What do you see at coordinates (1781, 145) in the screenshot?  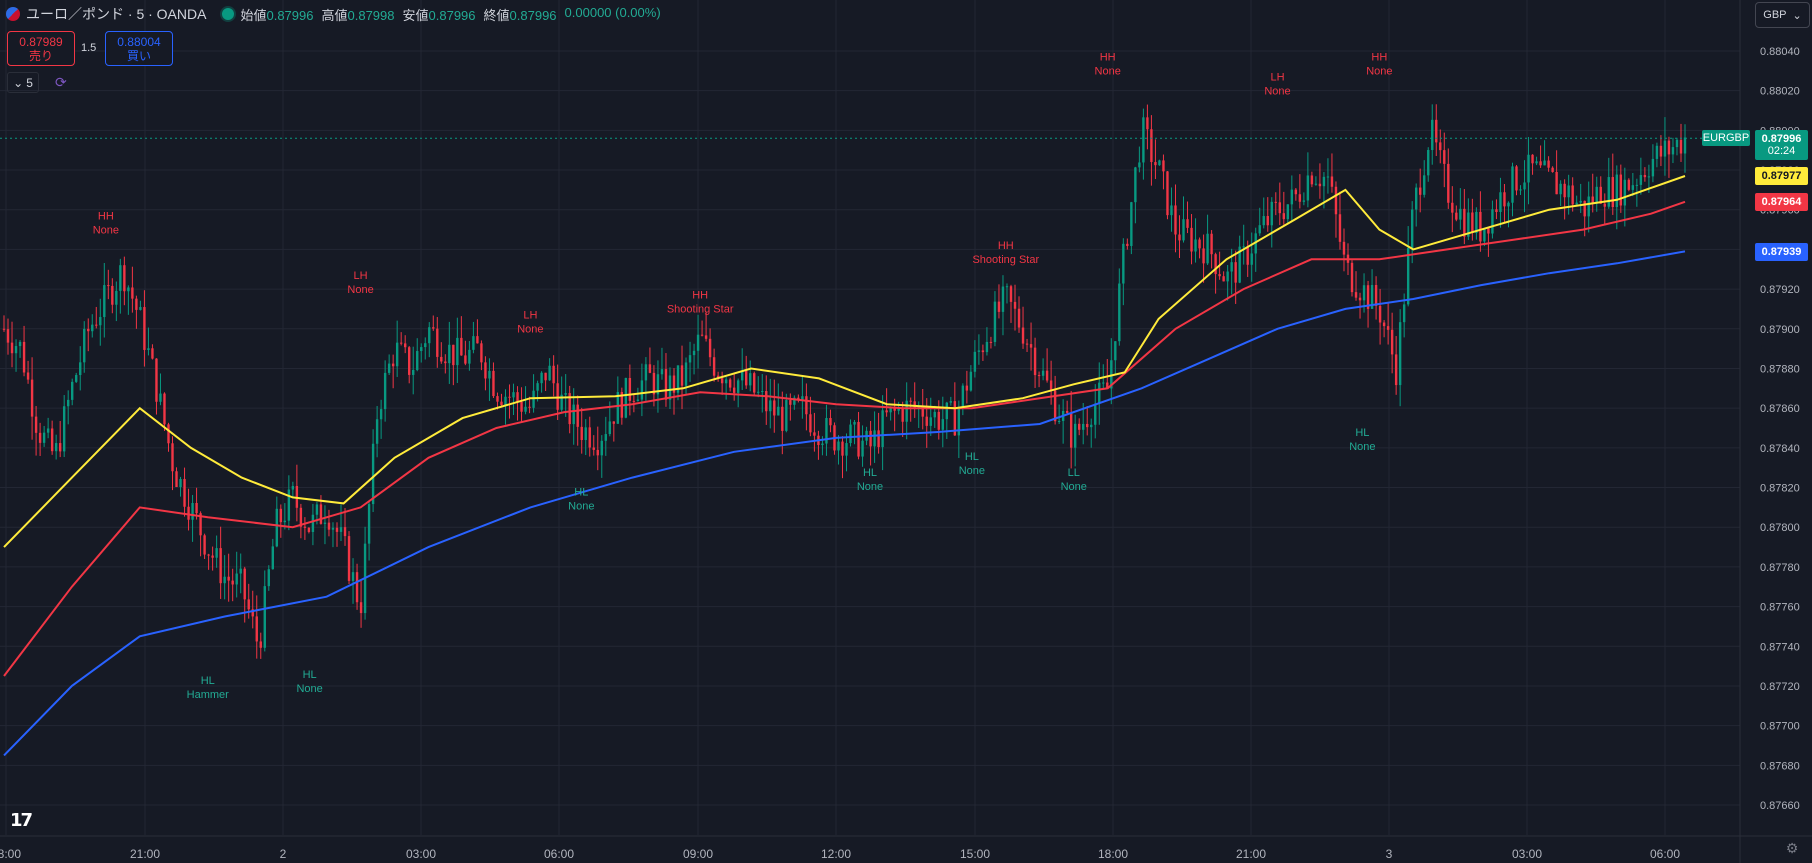 I see `last-price-label: 0.87996 02:24` at bounding box center [1781, 145].